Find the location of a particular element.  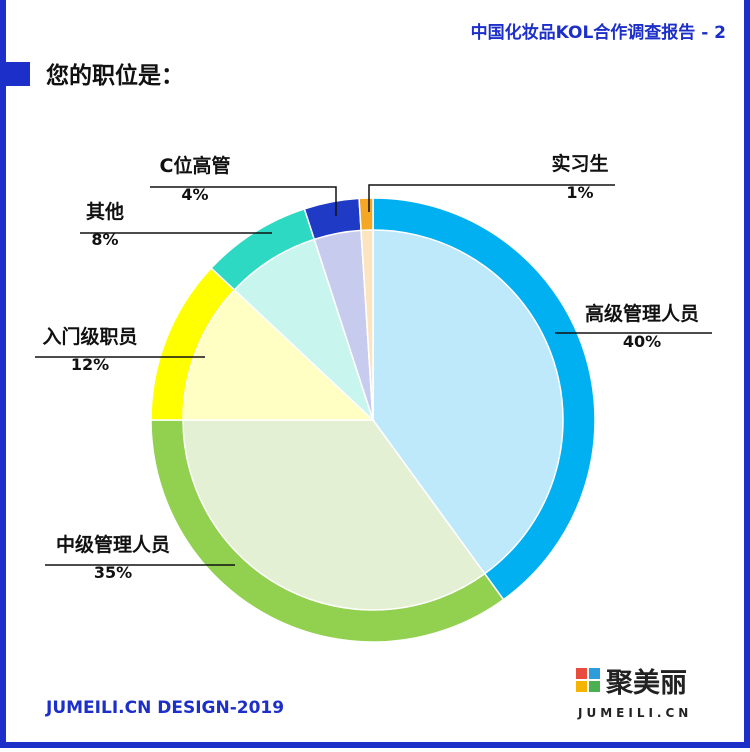

title-marker is located at coordinates (18, 74).